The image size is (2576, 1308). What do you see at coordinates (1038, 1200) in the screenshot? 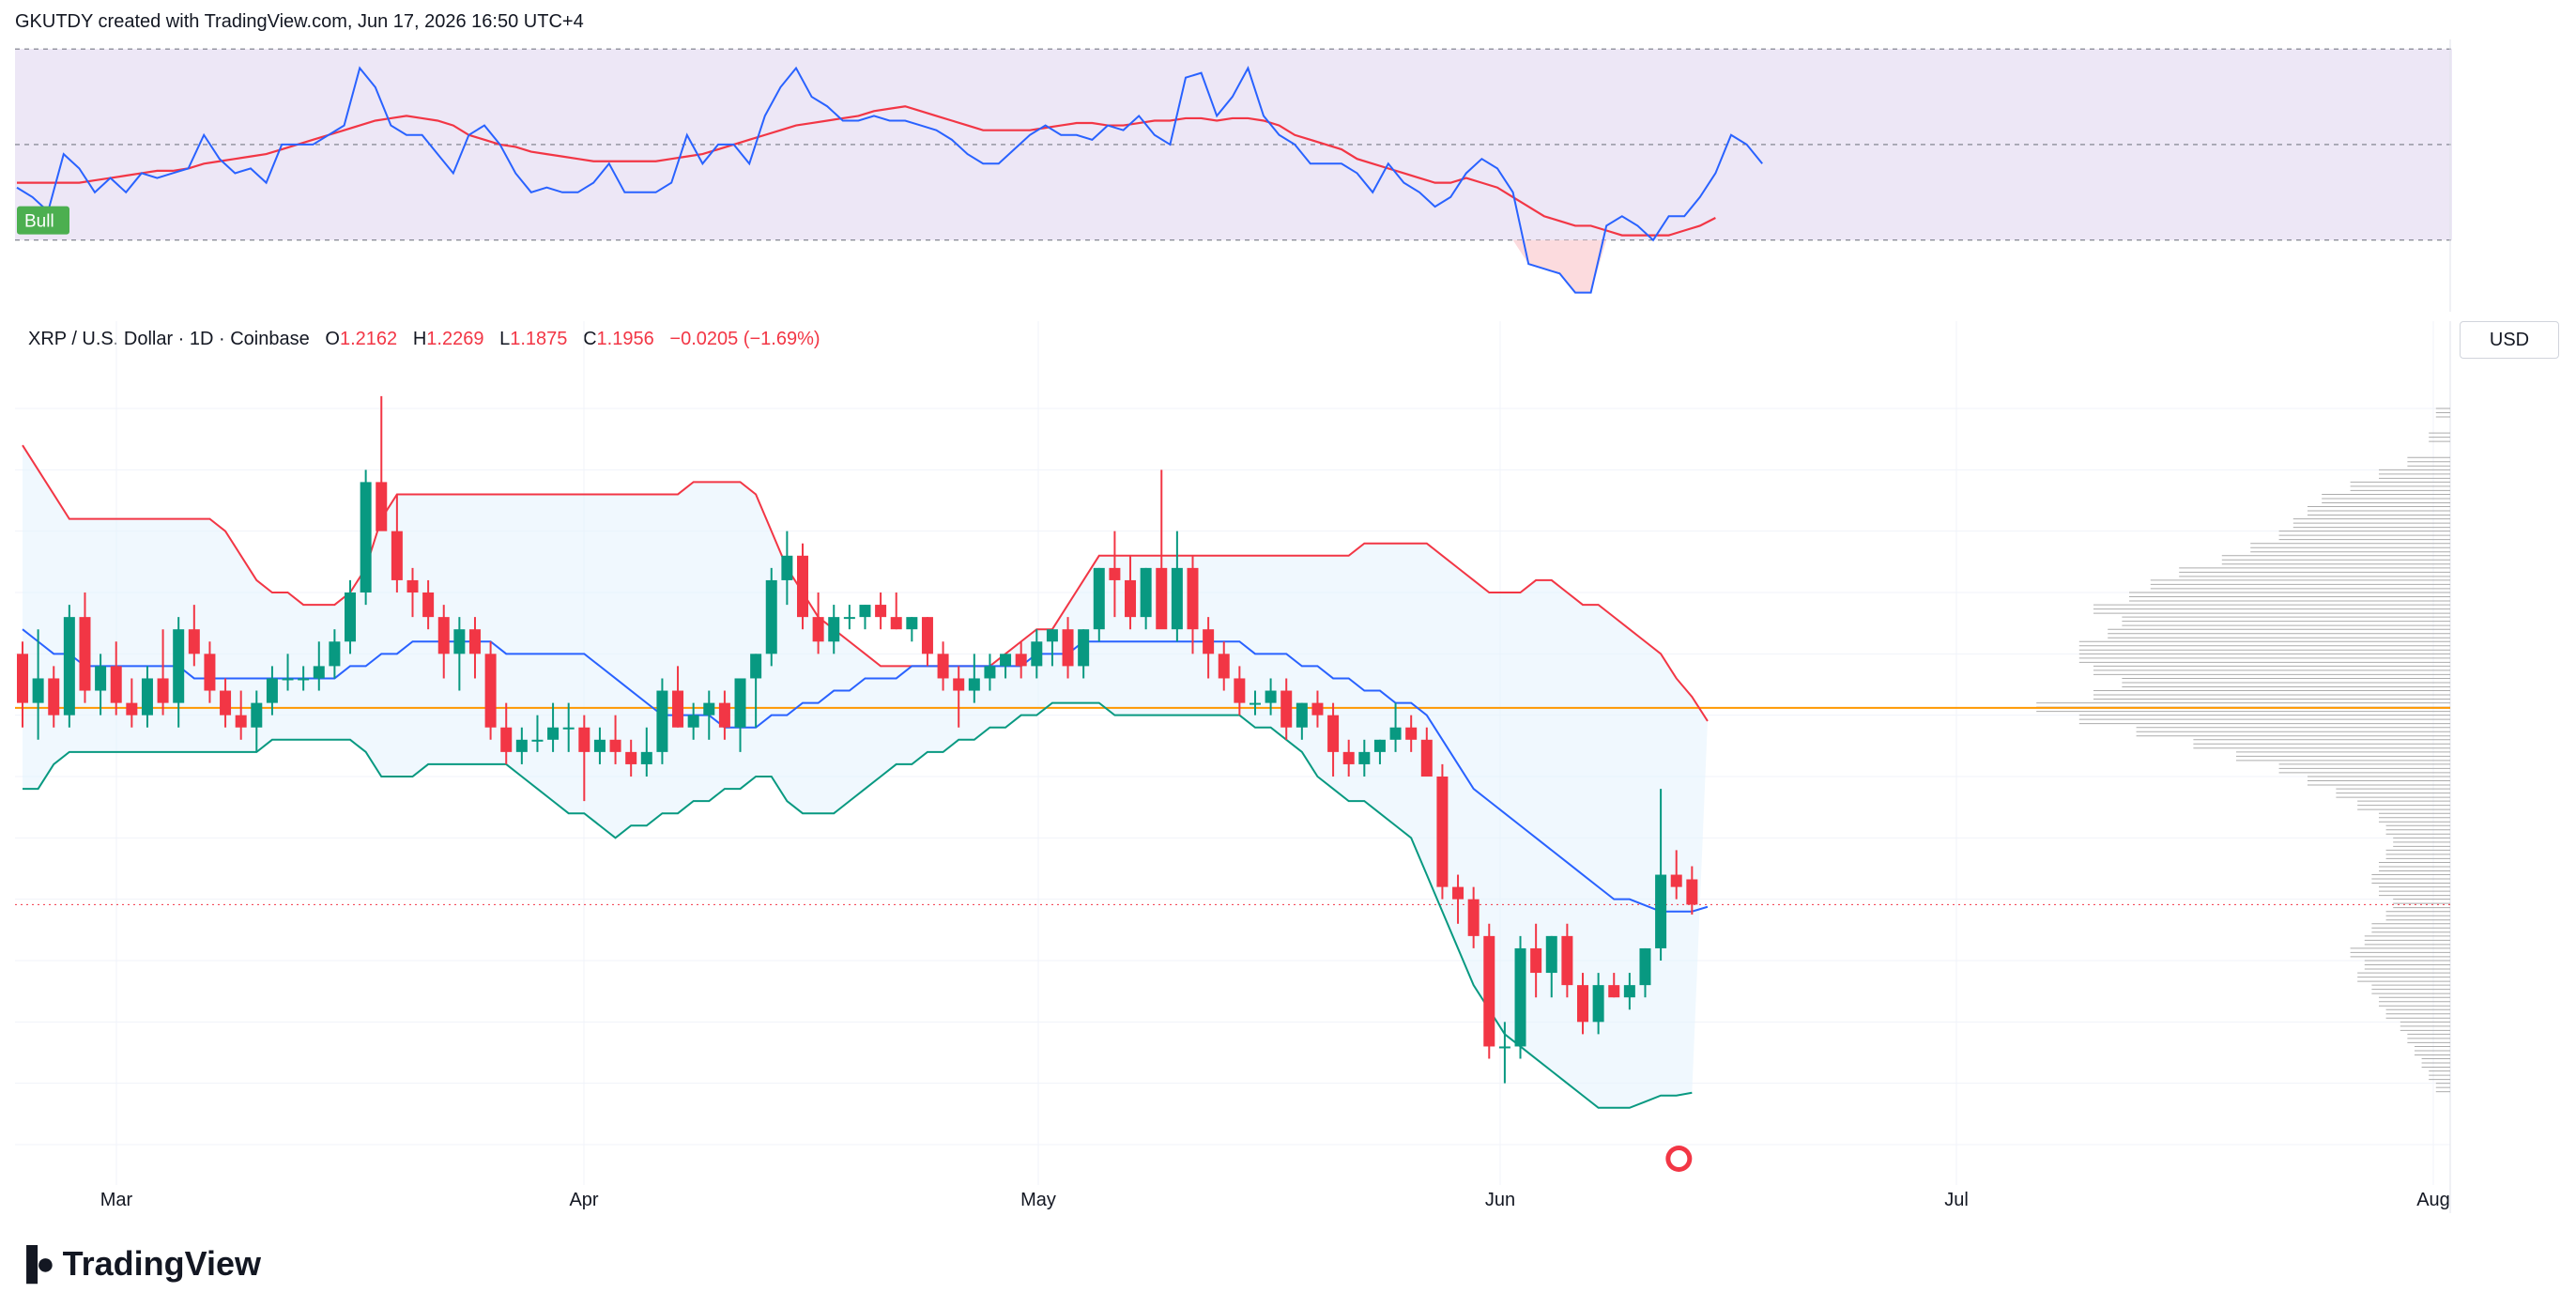
I see `time-tick-label: May` at bounding box center [1038, 1200].